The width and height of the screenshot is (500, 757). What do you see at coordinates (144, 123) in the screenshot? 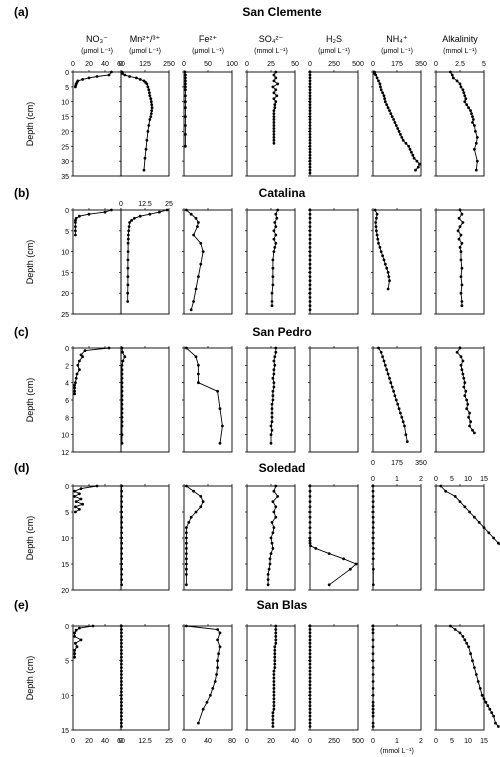
I see `subplot-mn` at bounding box center [144, 123].